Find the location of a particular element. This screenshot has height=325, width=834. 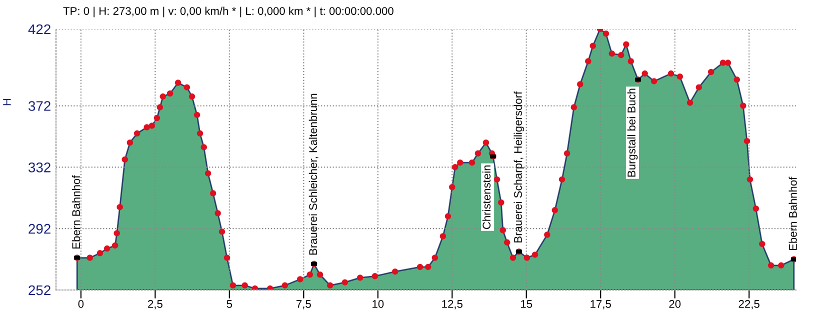

x-tick-label: 10 is located at coordinates (378, 304).